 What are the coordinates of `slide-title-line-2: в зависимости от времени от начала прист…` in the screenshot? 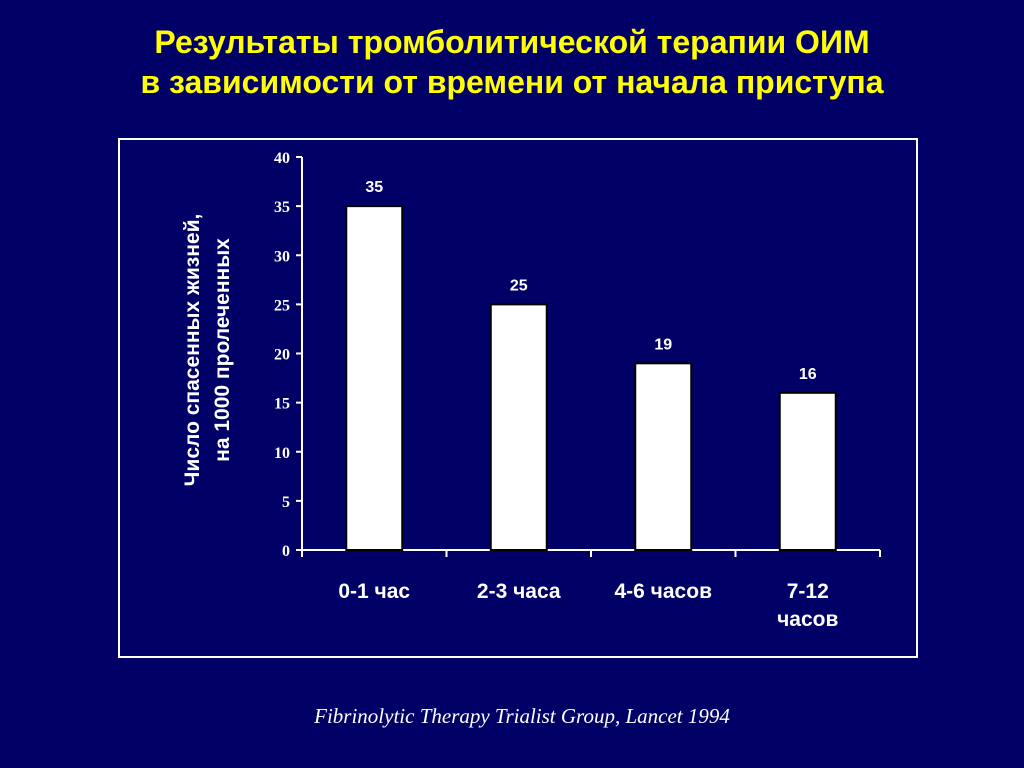 It's located at (512, 82).